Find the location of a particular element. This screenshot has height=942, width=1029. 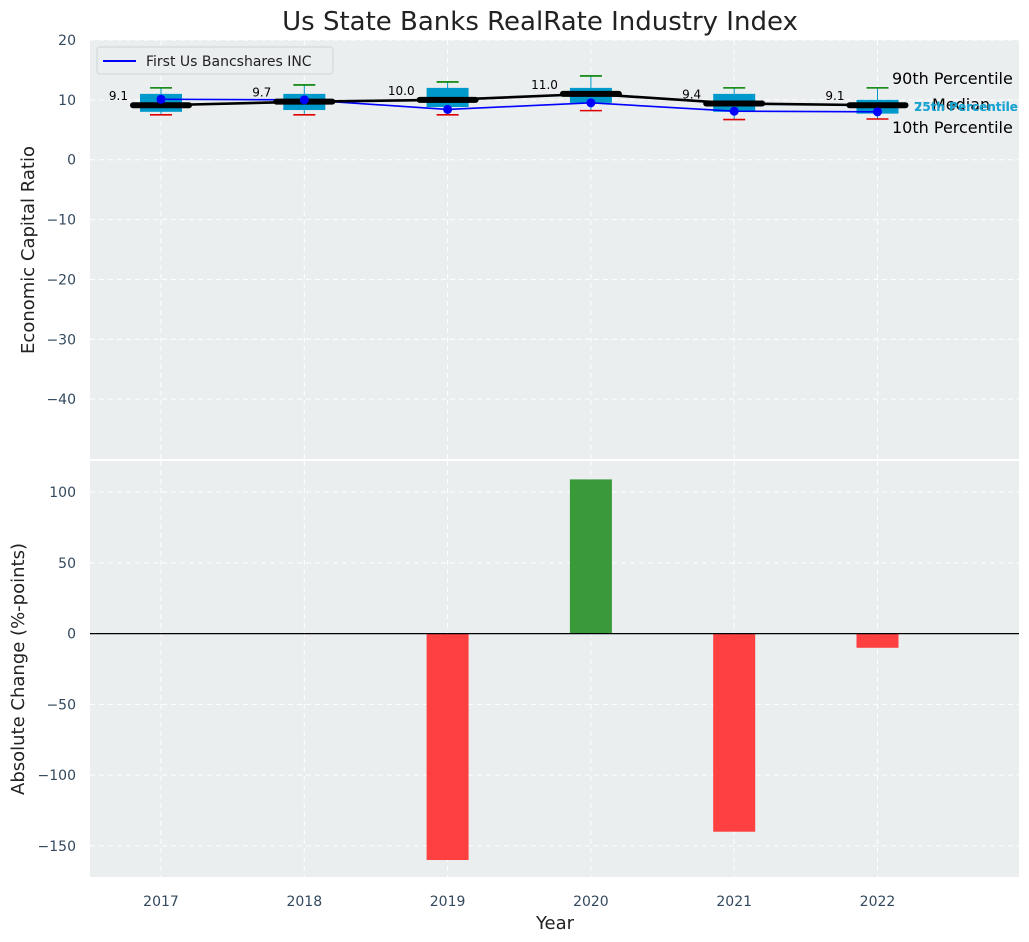

top-y-tick-label: −10 is located at coordinates (61, 221).